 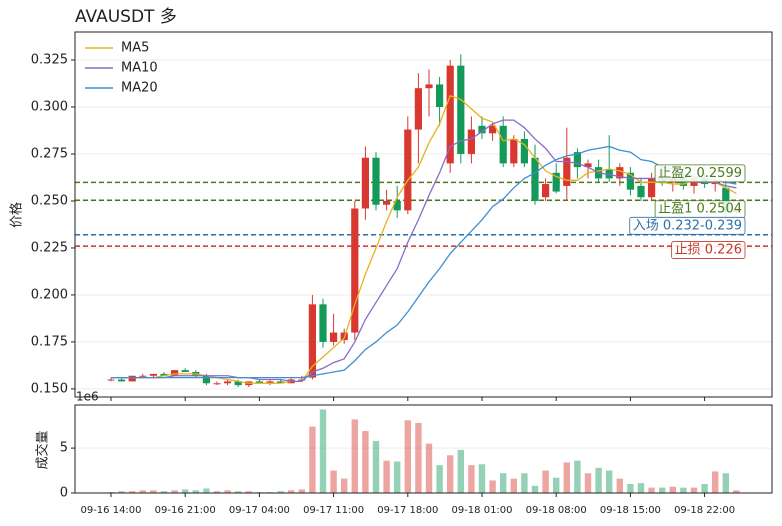 I want to click on legend-label: MA5, so click(x=135, y=48).